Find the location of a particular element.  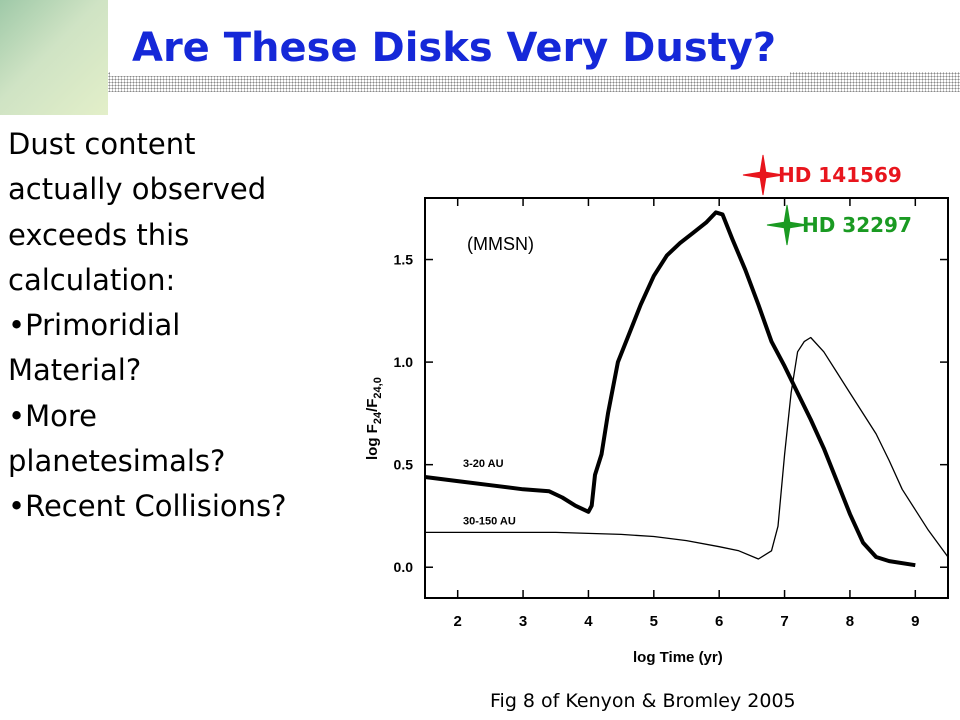

bullet-line: actually observed is located at coordinates (137, 189).